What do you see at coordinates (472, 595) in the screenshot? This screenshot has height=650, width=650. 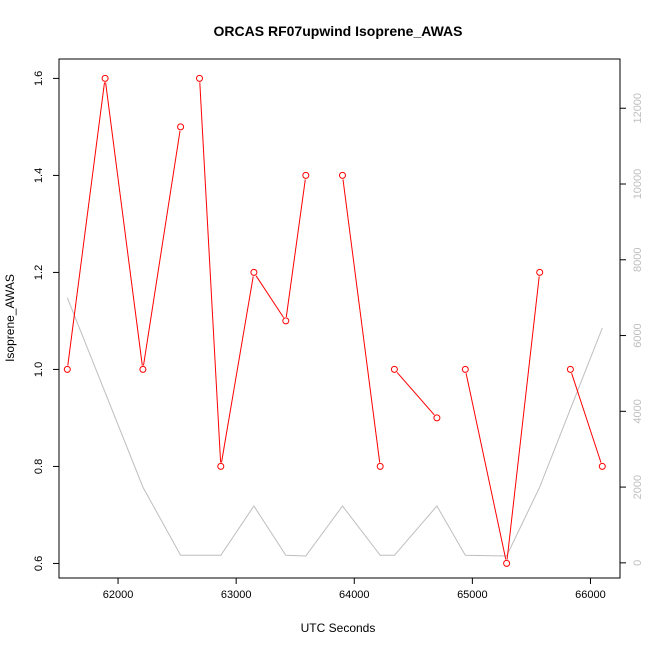 I see `x-tick-label: 65000` at bounding box center [472, 595].